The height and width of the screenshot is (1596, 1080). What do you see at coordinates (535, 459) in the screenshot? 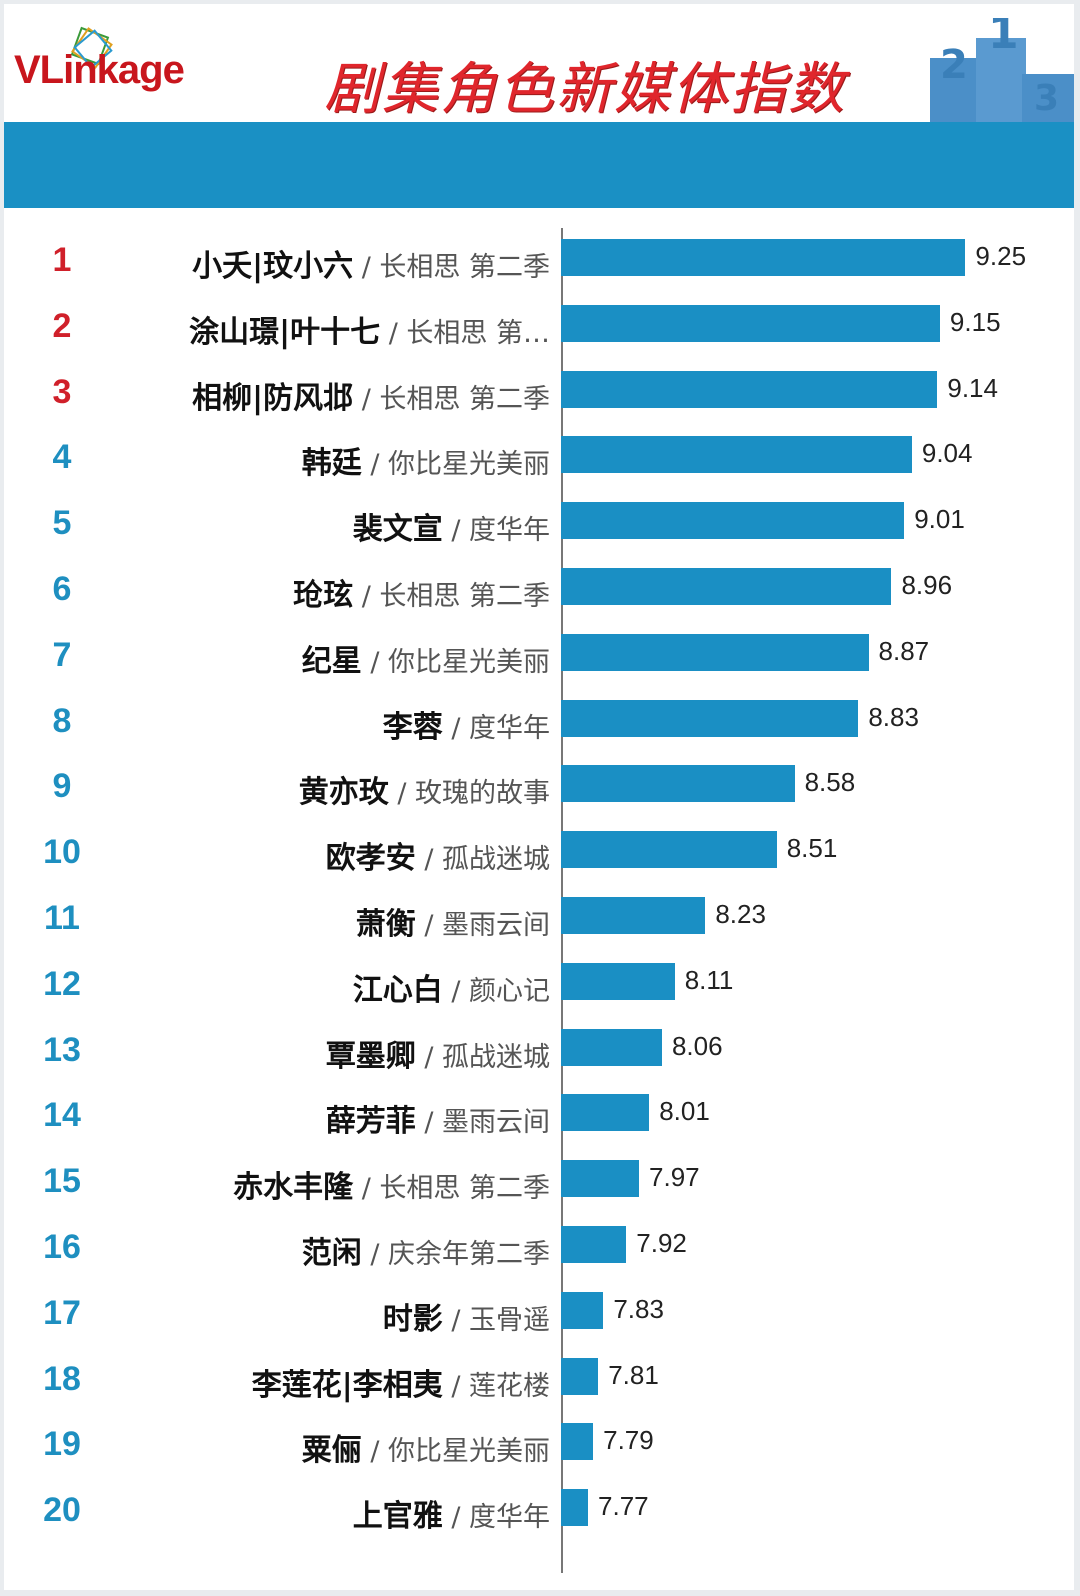
I see `ranking-row: 4 韩廷 / 你比星光美丽 9.04` at bounding box center [535, 459].